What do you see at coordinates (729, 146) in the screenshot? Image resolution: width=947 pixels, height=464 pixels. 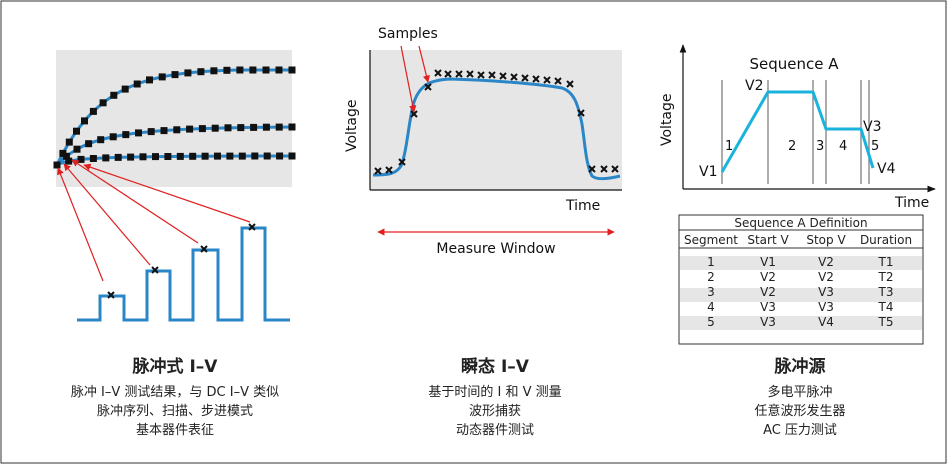 I see `segment-1-label: 1` at bounding box center [729, 146].